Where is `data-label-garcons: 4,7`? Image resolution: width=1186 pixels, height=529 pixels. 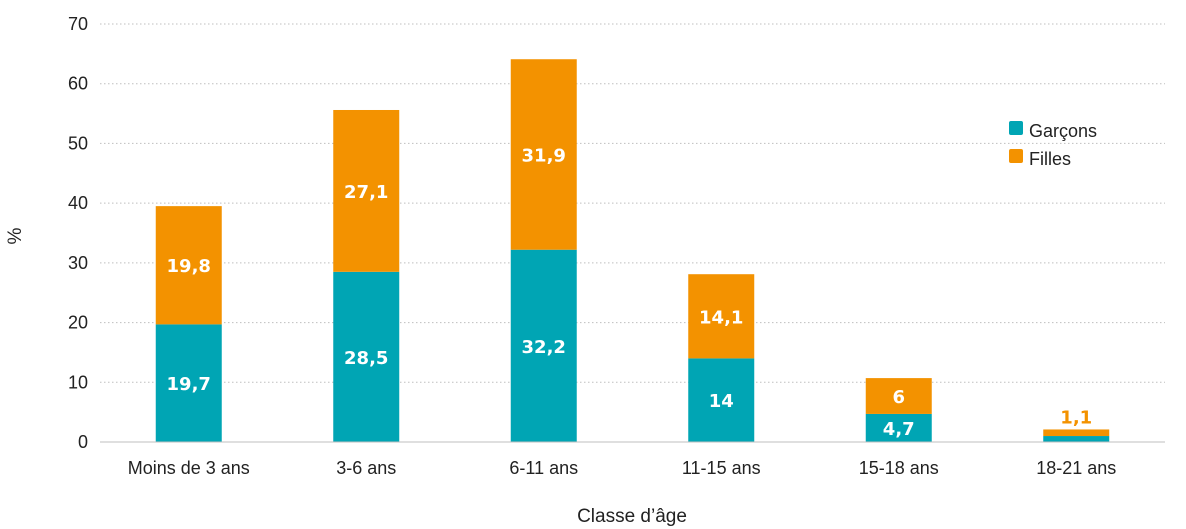
data-label-garcons: 4,7 is located at coordinates (899, 429).